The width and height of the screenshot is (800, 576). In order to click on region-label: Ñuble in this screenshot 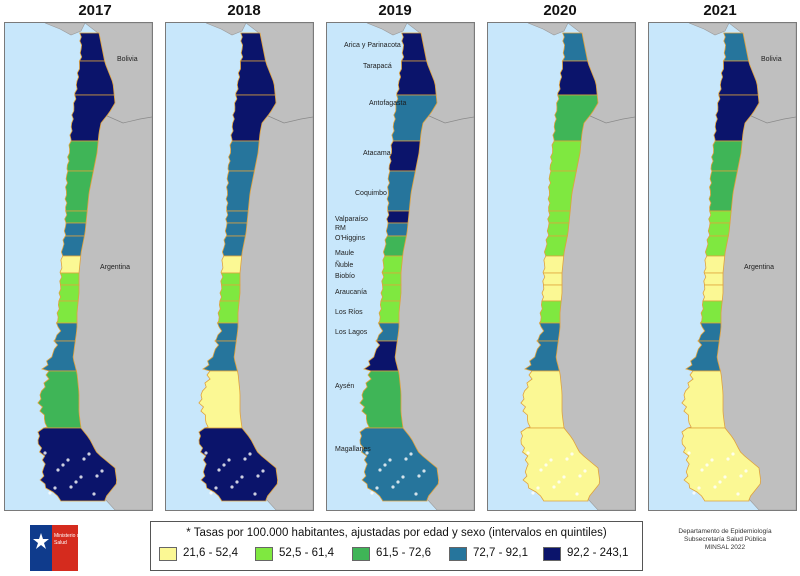, I will do `click(344, 264)`.